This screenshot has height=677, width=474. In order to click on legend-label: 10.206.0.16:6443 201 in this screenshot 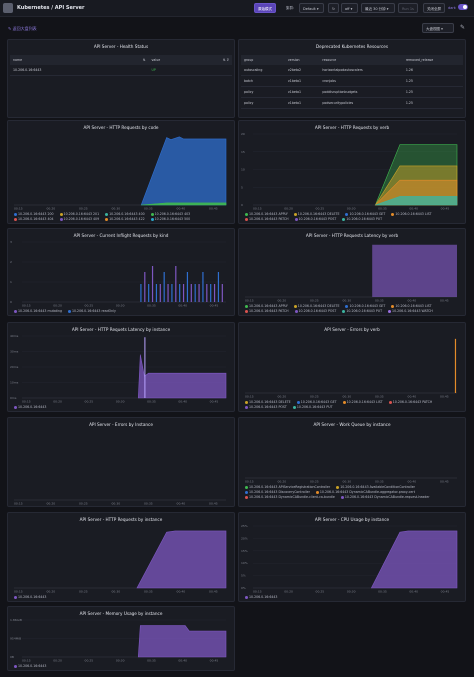, I will do `click(81, 214)`.